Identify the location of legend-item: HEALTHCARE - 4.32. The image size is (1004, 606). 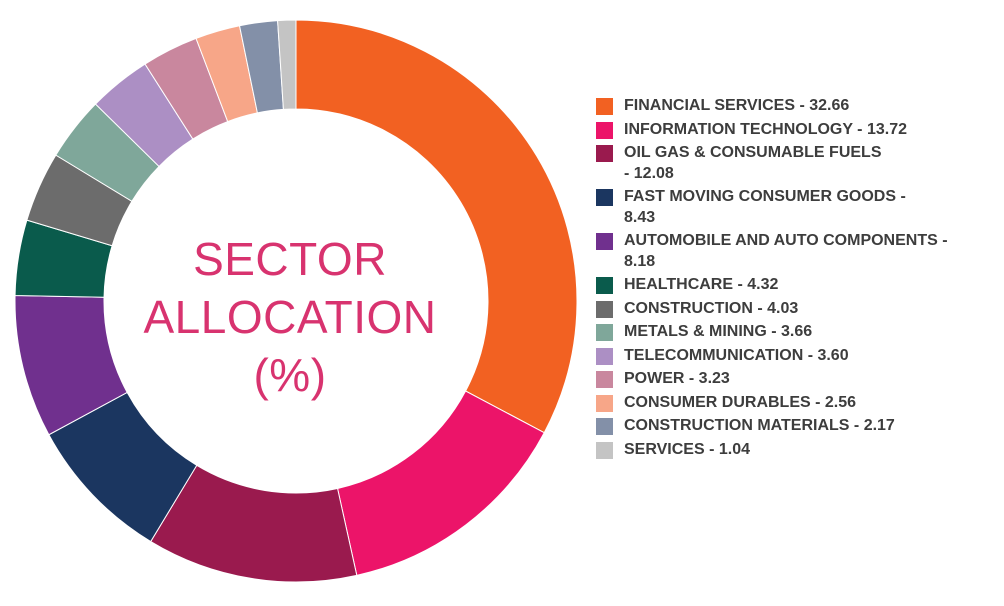
(800, 285).